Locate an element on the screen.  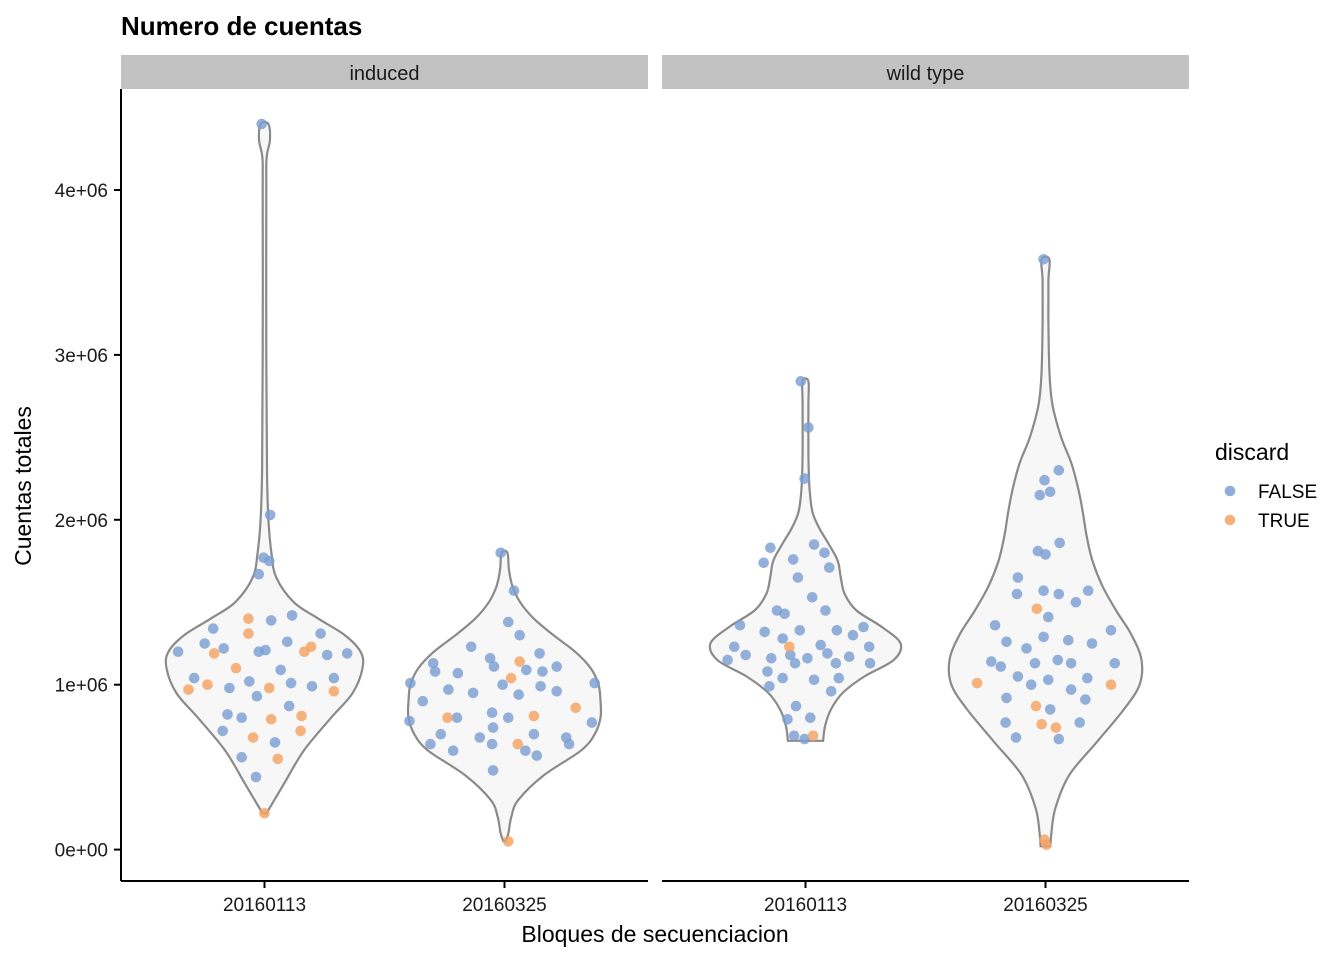
facet-strip is located at coordinates (925, 72).